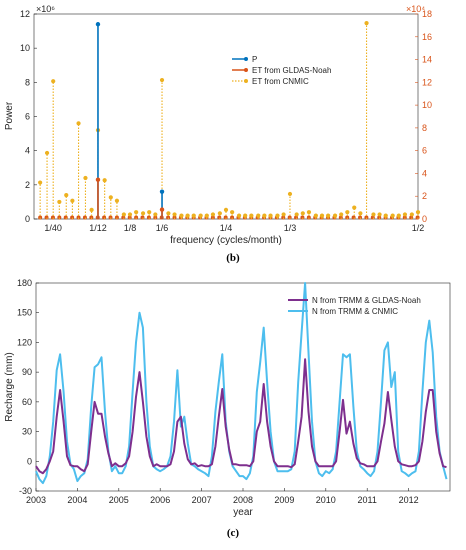 Image resolution: width=466 pixels, height=550 pixels. What do you see at coordinates (415, 9) in the screenshot?
I see `right-axis-multiplier: ×10⁴` at bounding box center [415, 9].